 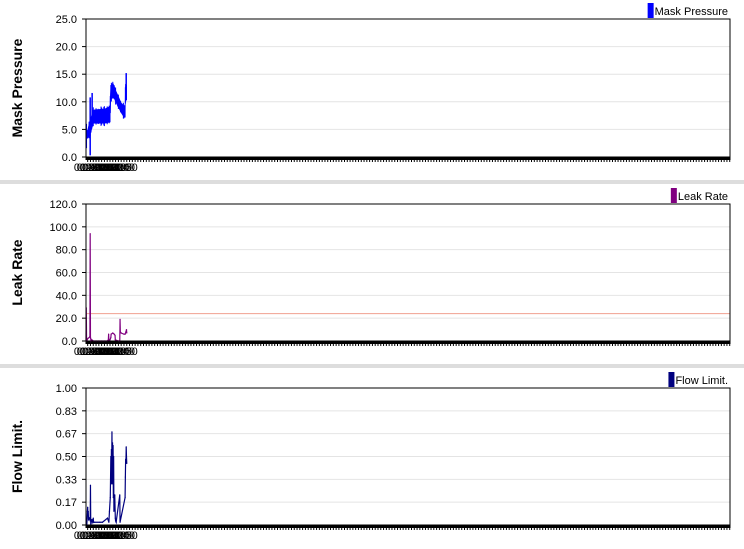 What do you see at coordinates (17, 87) in the screenshot?
I see `y-axis-label: Mask Pressure` at bounding box center [17, 87].